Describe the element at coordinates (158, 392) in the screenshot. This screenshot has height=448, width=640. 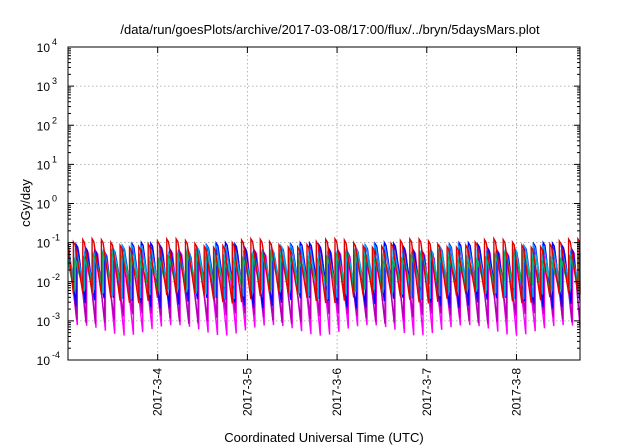
I see `x-tick-label: 2017-3-4` at that location.